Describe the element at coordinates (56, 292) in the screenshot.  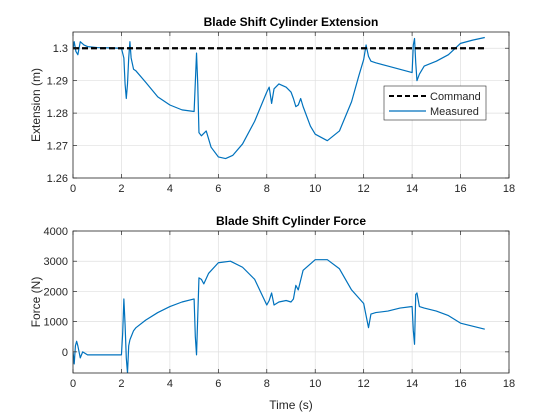
I see `y-tick-label: 2000` at that location.